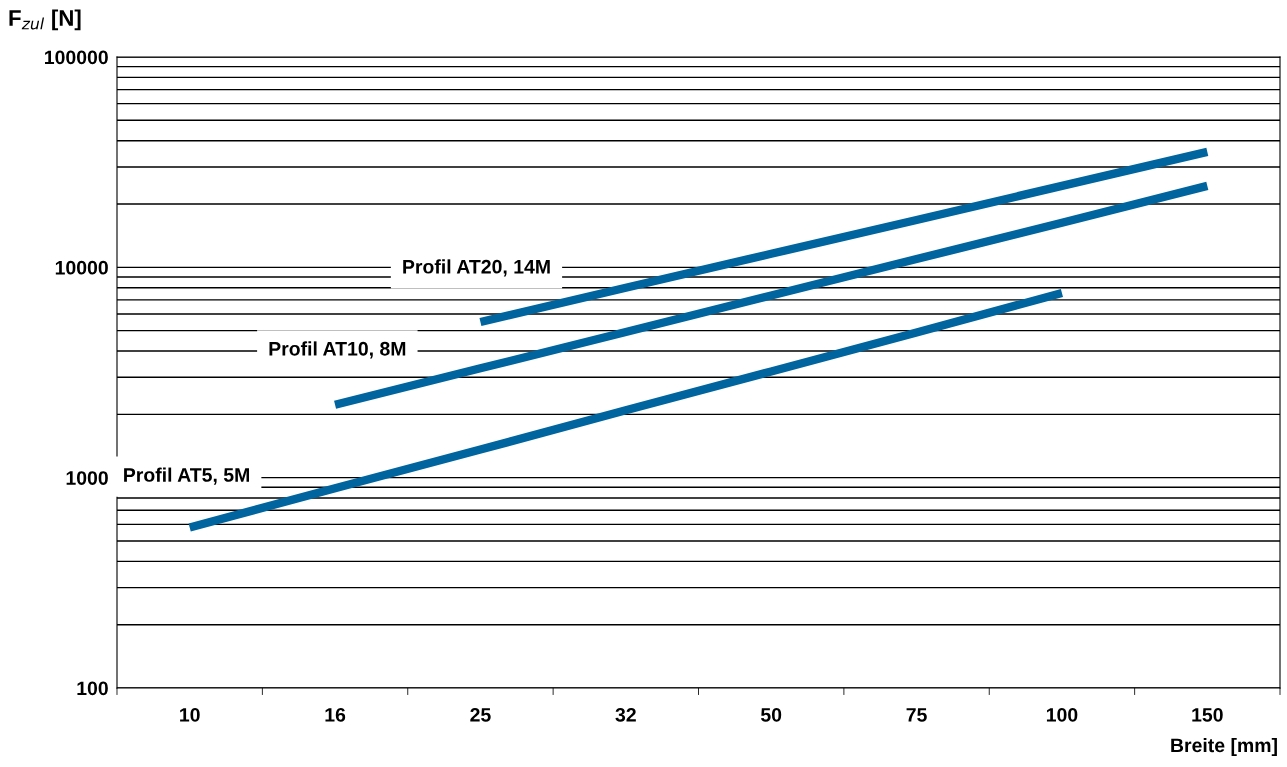 The width and height of the screenshot is (1287, 767). I want to click on y-tick-label: 1000, so click(87, 478).